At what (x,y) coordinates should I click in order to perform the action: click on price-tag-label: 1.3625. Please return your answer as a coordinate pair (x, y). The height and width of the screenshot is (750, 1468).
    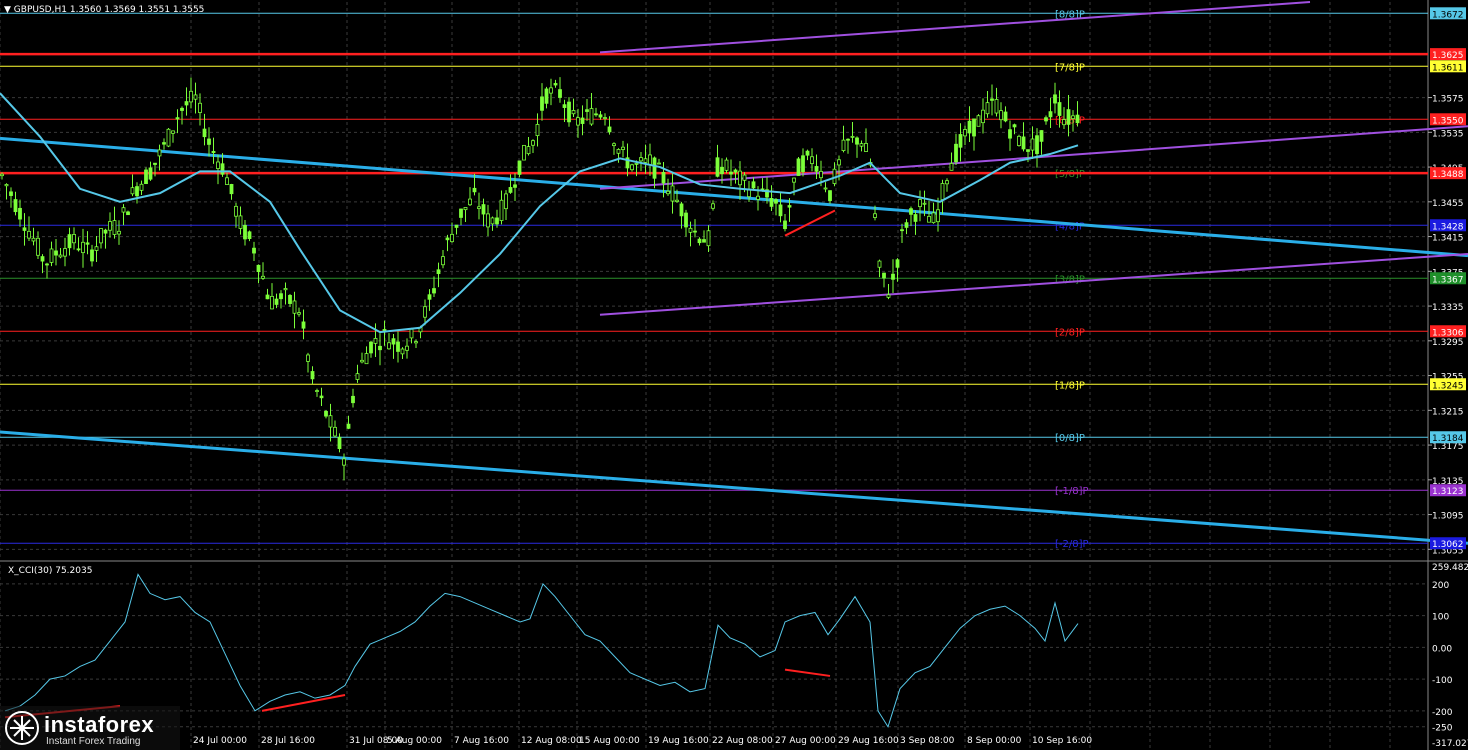
    Looking at the image, I should click on (1448, 56).